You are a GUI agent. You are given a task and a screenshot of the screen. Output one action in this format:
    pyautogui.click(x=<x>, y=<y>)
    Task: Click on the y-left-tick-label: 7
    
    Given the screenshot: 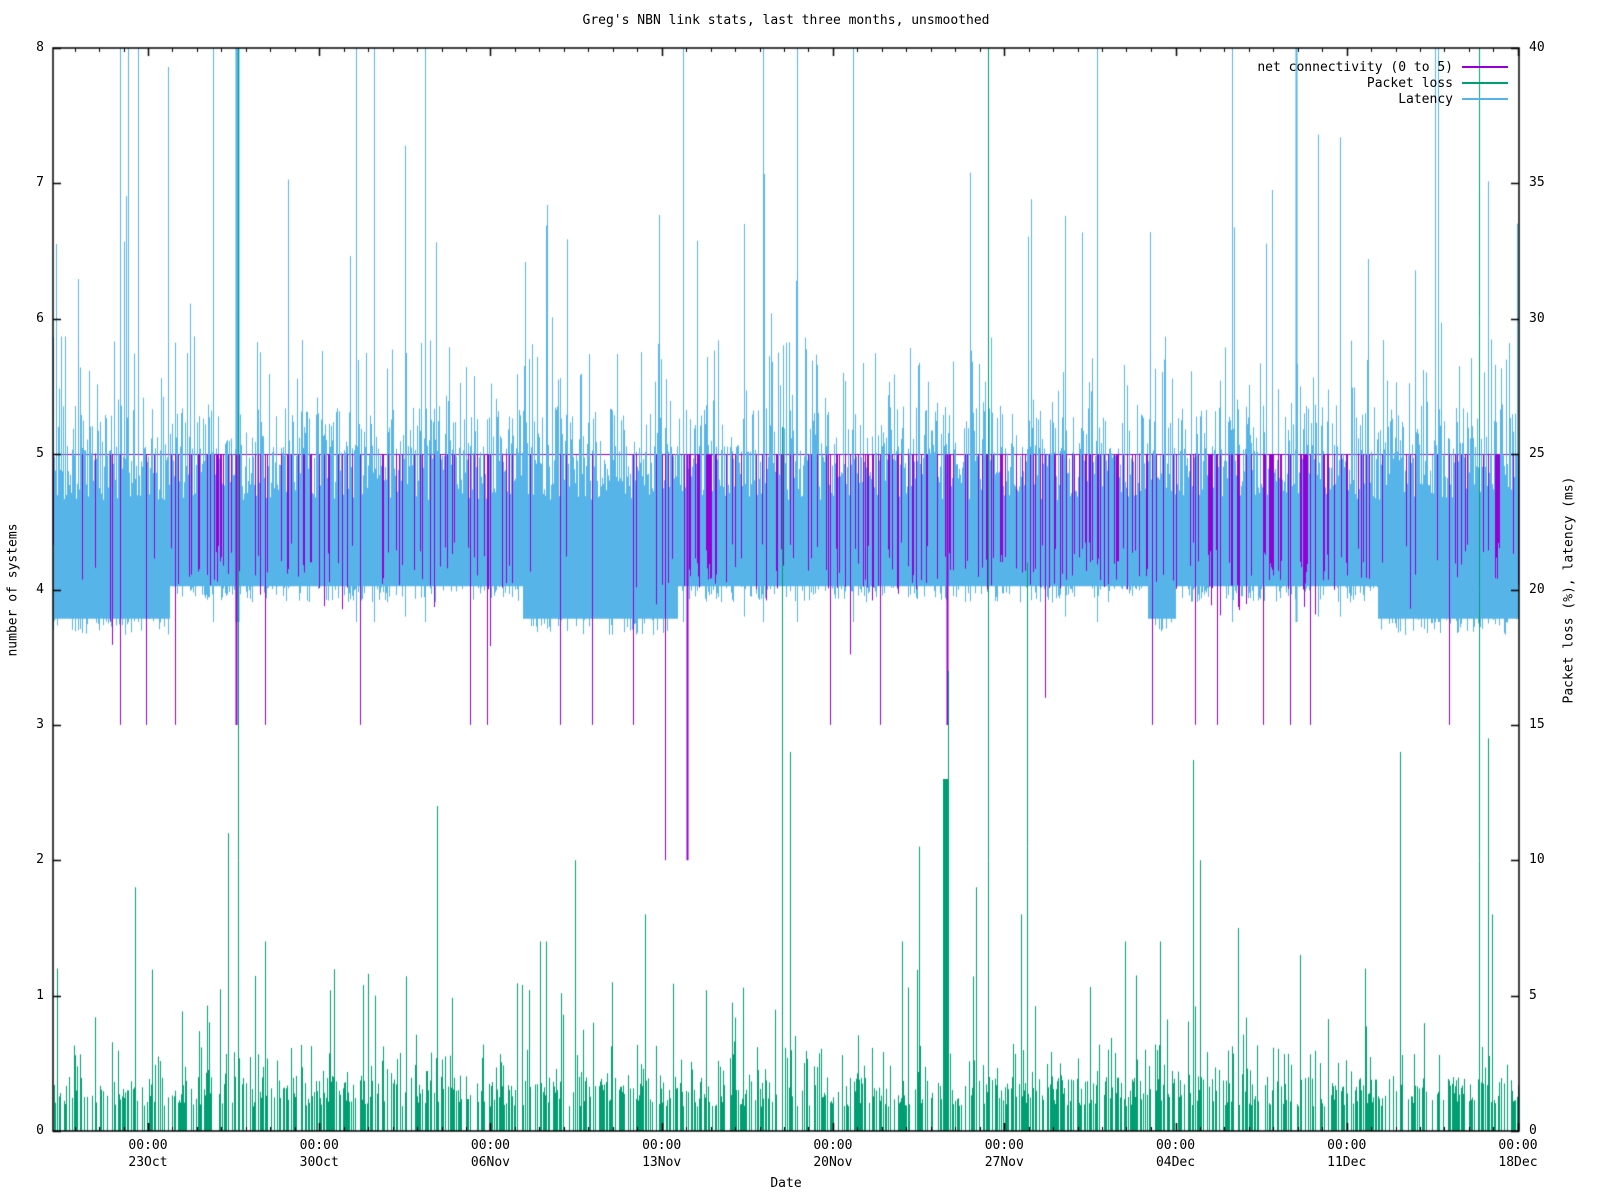 What is the action you would take?
    pyautogui.click(x=40, y=183)
    